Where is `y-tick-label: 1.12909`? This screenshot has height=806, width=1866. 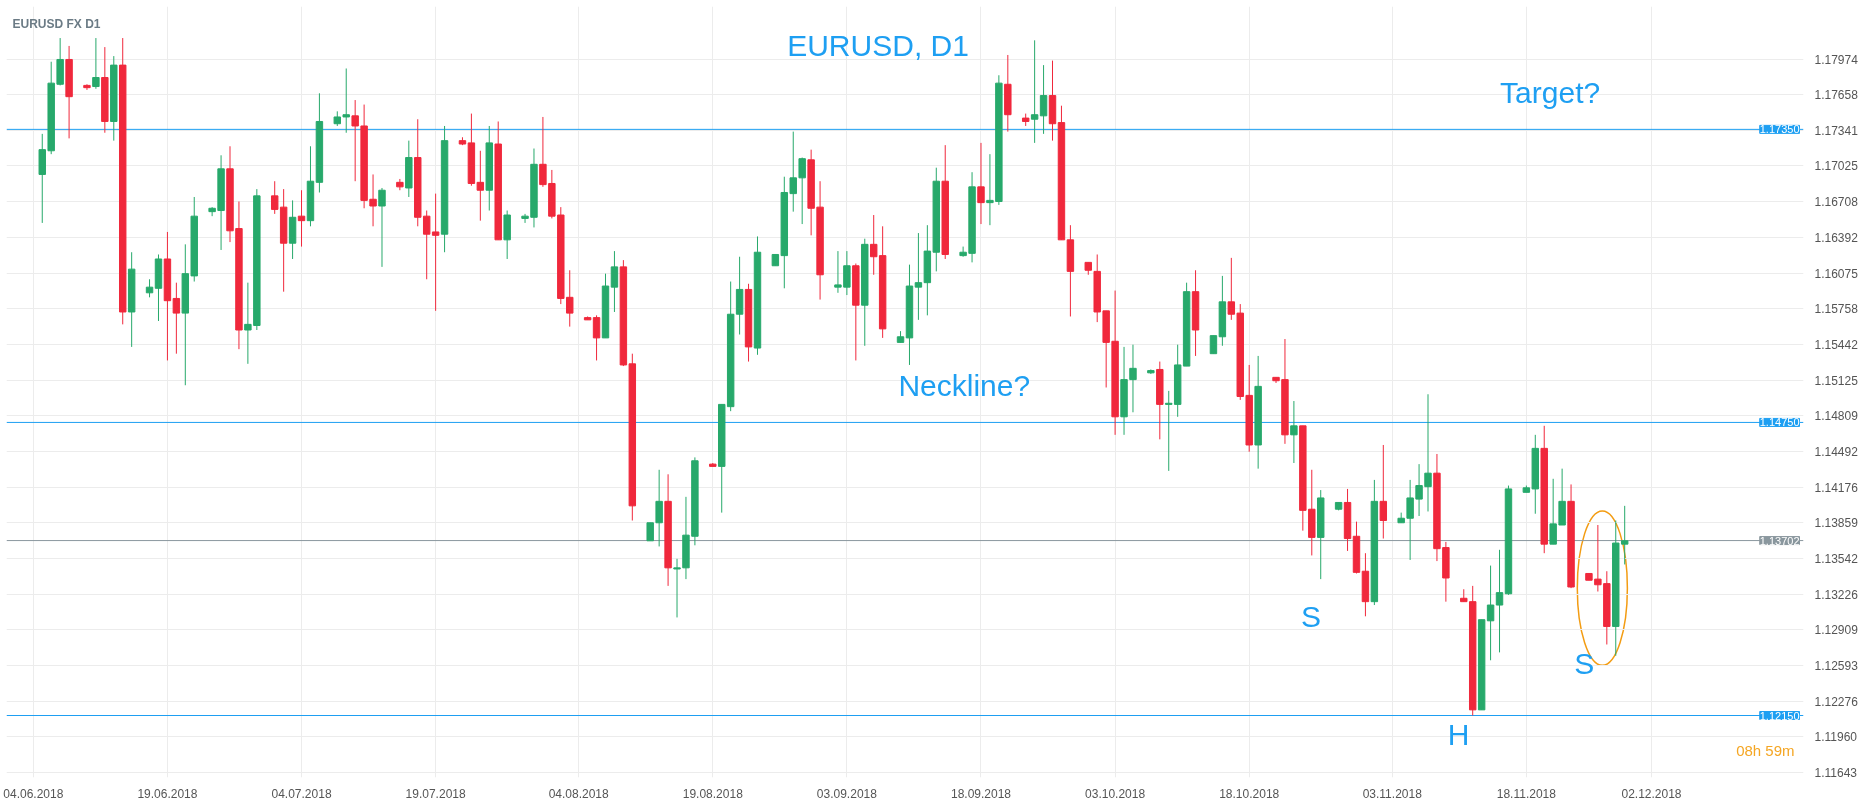
y-tick-label: 1.12909 is located at coordinates (1836, 630).